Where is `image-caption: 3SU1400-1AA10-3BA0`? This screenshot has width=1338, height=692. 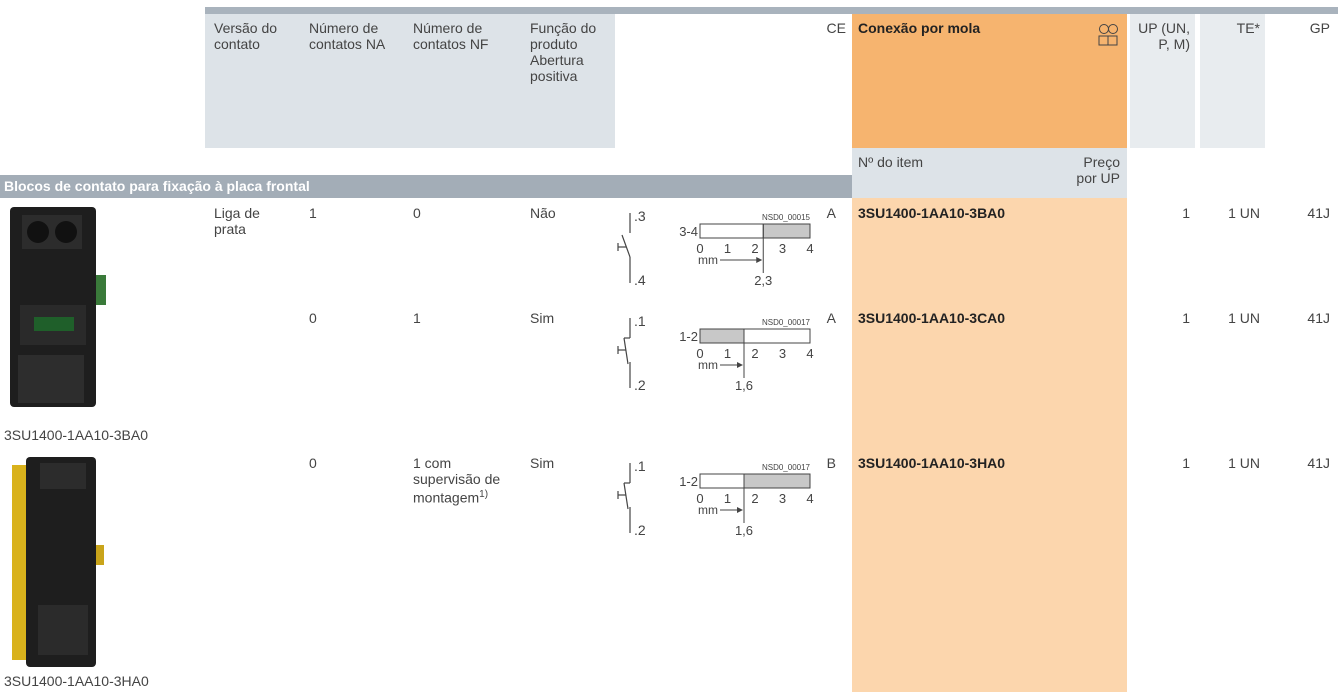 image-caption: 3SU1400-1AA10-3BA0 is located at coordinates (76, 435).